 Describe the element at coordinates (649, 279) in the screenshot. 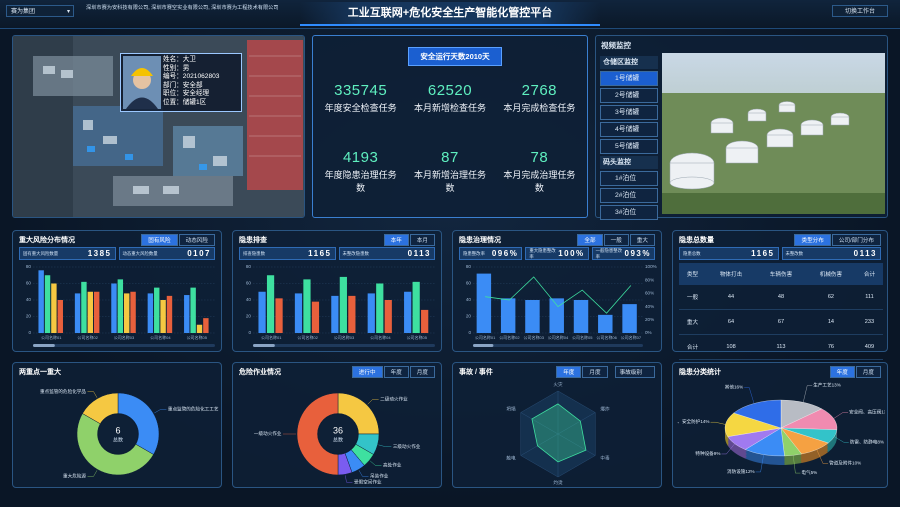

I see `y-tick-label: 80%` at that location.